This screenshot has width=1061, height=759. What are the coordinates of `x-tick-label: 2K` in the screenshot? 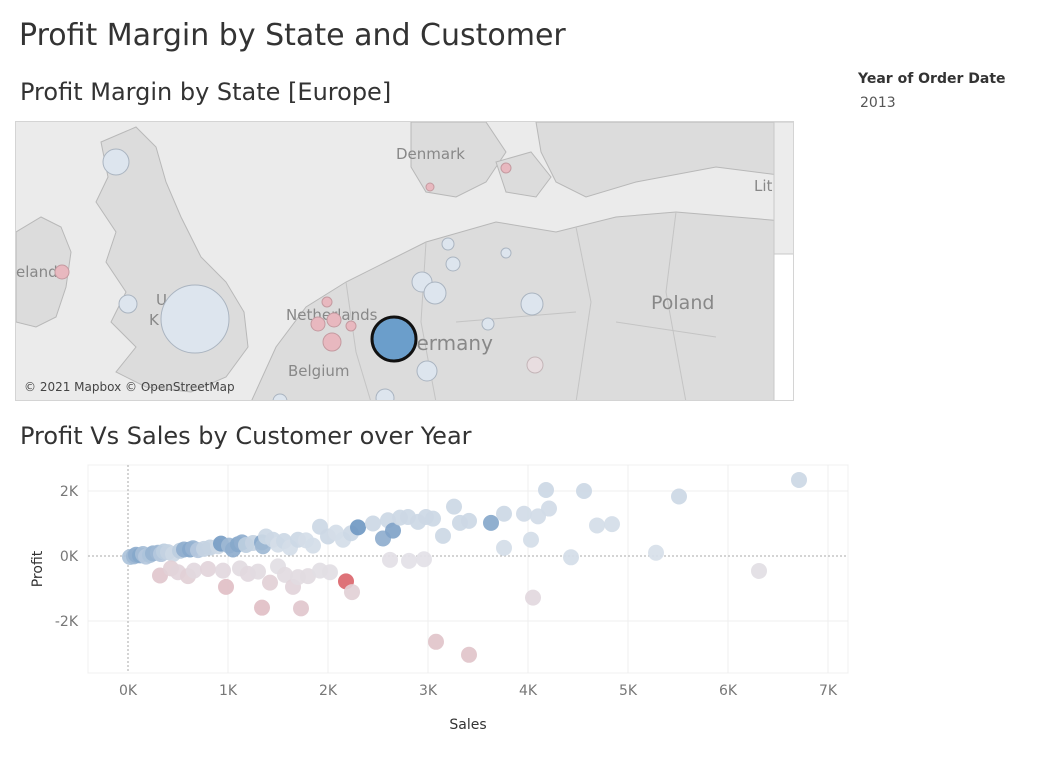 It's located at (328, 691).